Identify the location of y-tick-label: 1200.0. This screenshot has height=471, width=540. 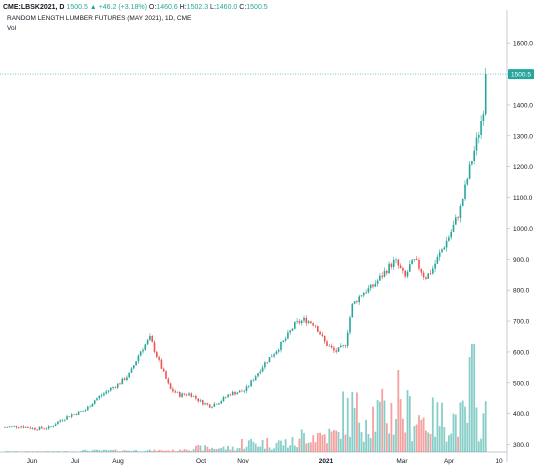
(523, 167).